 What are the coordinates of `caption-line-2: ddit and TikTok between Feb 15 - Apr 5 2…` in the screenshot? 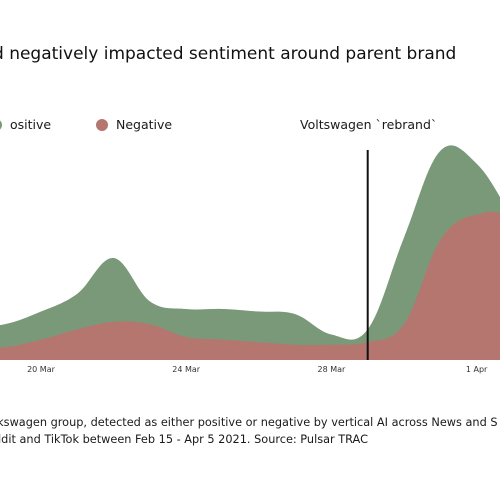 It's located at (184, 439).